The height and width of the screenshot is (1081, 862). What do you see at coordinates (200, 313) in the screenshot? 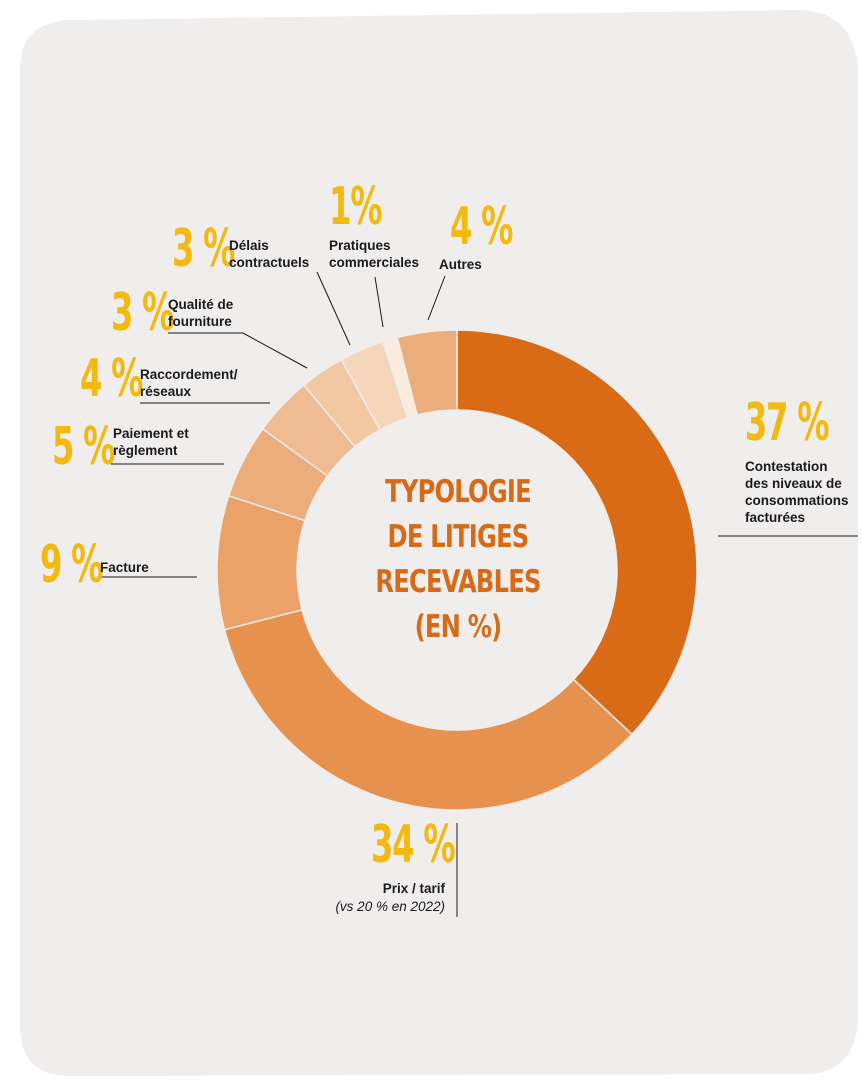
I see `data-label-qualite: Qualité de fourniture` at bounding box center [200, 313].